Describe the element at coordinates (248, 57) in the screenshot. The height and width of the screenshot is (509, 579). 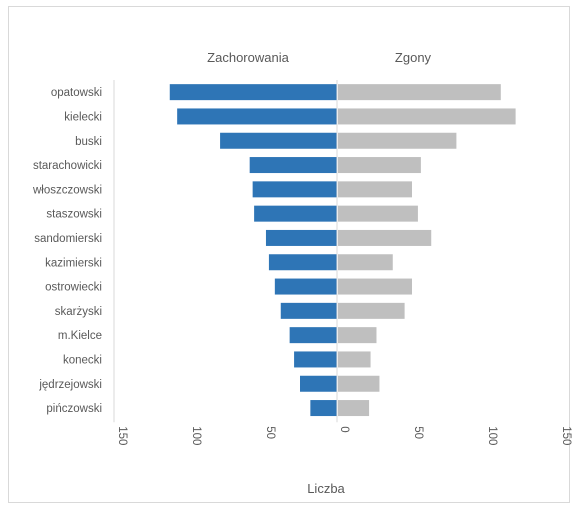
I see `series-label-left: Zachorowania` at that location.